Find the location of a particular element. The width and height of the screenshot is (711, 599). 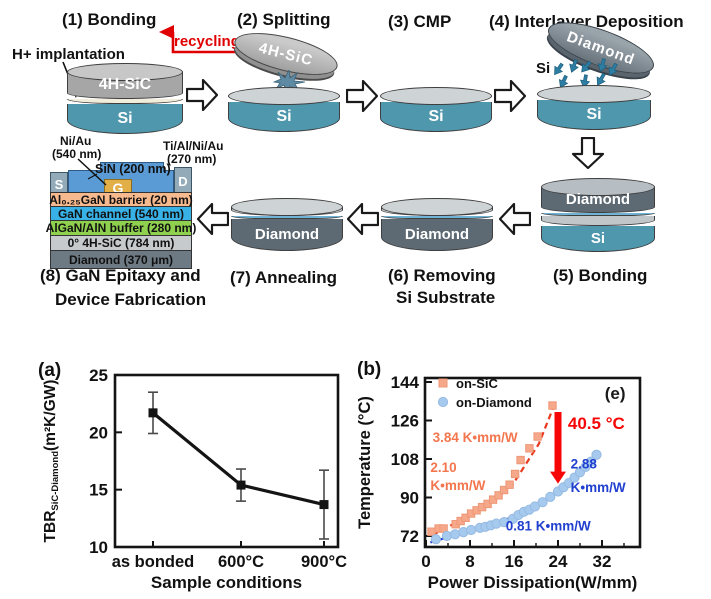

svg-text: TBRSiC-Diamond(m²K/GW) is located at coordinates (51, 461).